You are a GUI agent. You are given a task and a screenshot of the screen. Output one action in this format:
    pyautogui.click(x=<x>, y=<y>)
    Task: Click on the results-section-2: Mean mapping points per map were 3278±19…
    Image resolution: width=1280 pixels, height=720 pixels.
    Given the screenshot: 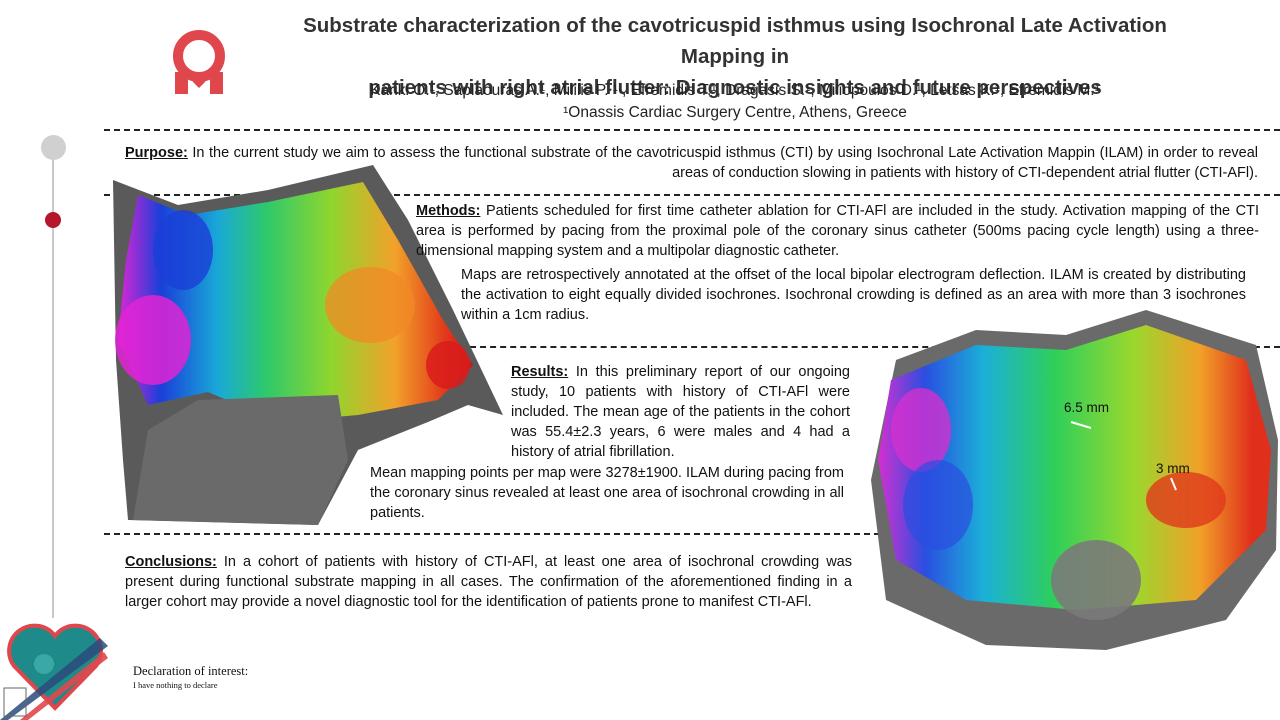 What is the action you would take?
    pyautogui.click(x=607, y=493)
    